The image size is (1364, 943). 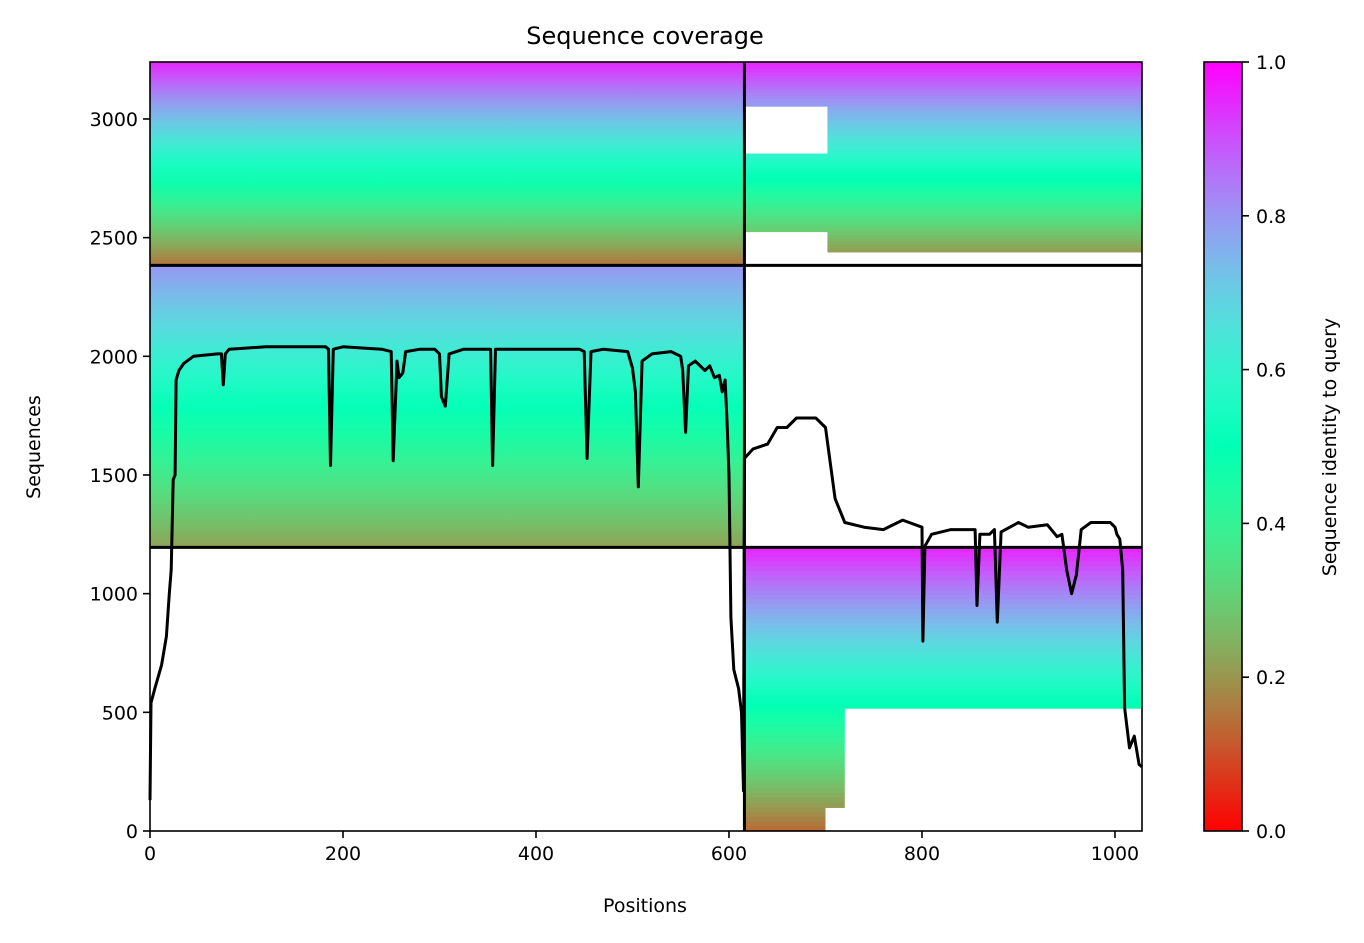 I want to click on colorbar-tick-label: 0.2, so click(x=1271, y=678).